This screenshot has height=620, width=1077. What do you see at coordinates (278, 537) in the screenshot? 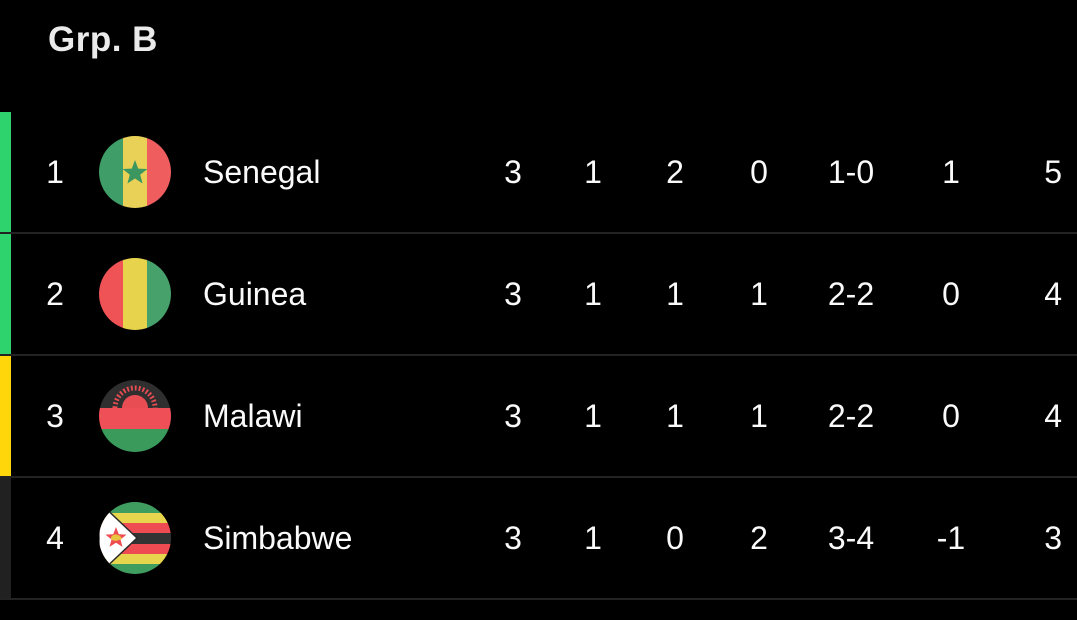
I see `team-name: Simbabwe` at bounding box center [278, 537].